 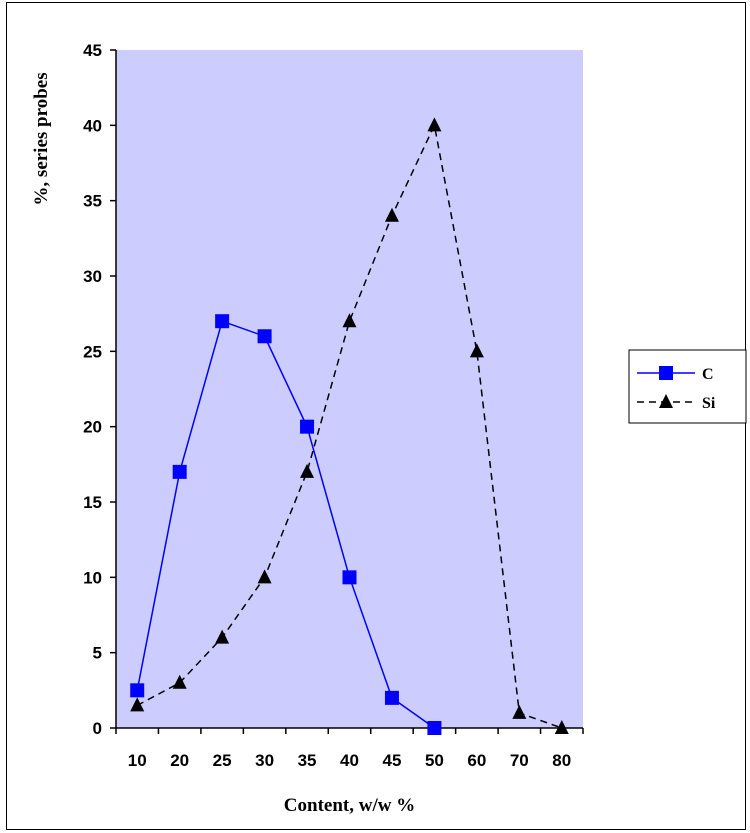 I want to click on y-tick-label: 35, so click(x=92, y=201).